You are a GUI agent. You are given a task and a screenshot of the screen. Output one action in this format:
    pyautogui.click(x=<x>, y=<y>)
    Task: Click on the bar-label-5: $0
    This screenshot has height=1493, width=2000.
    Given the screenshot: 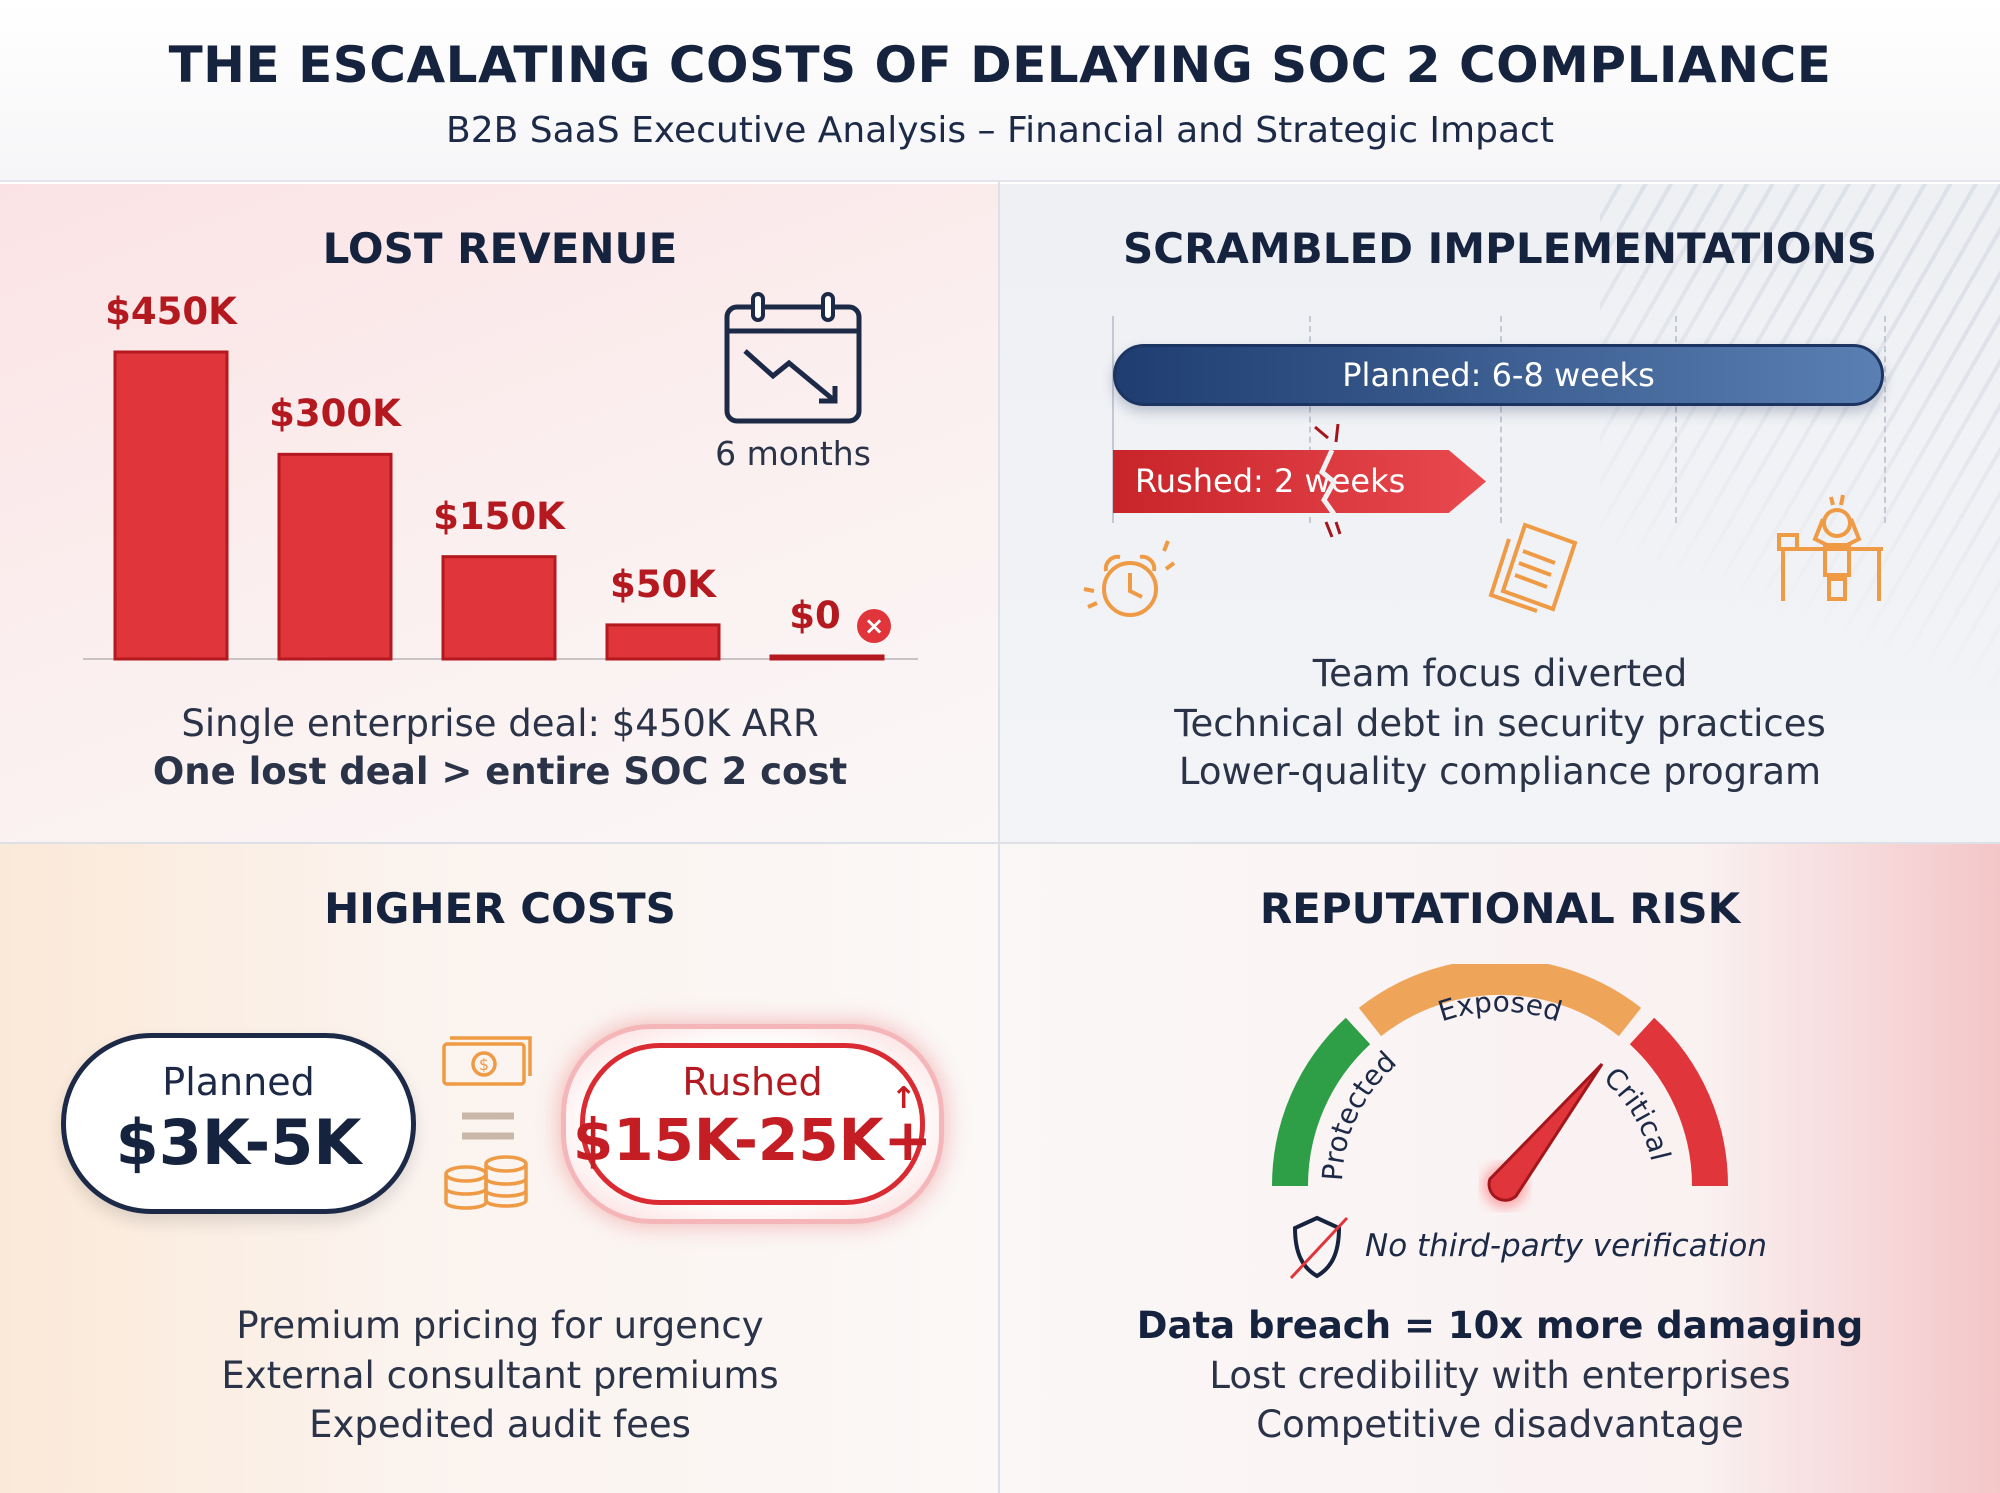 What is the action you would take?
    pyautogui.click(x=815, y=615)
    